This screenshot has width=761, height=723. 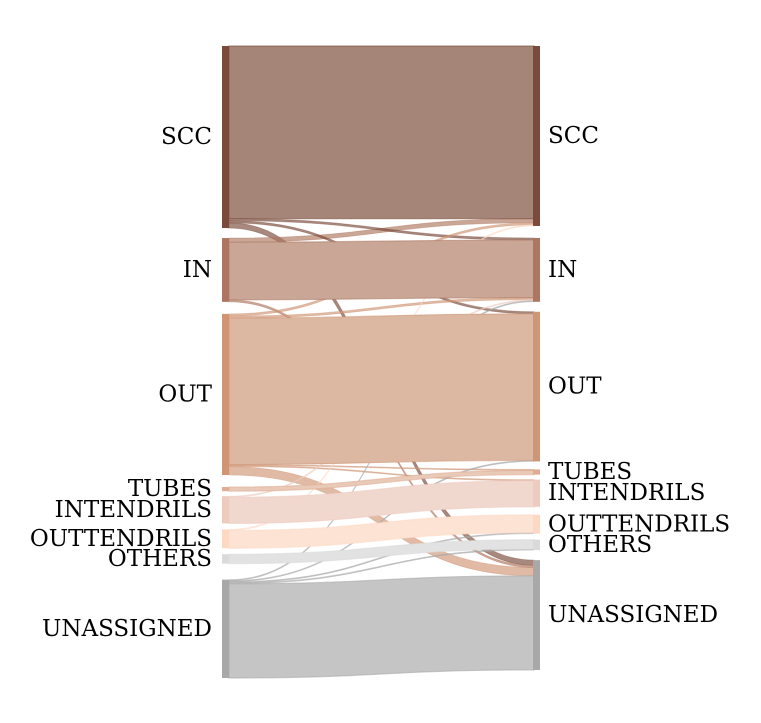 What do you see at coordinates (197, 270) in the screenshot?
I see `left-label-in: IN` at bounding box center [197, 270].